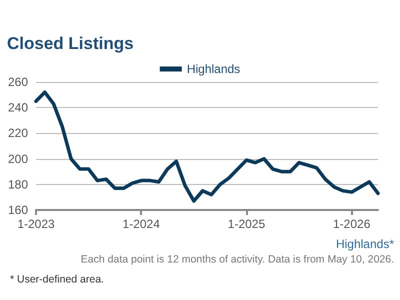 This screenshot has width=400, height=300. What do you see at coordinates (247, 224) in the screenshot?
I see `x-tick-label: 1-2025` at bounding box center [247, 224].